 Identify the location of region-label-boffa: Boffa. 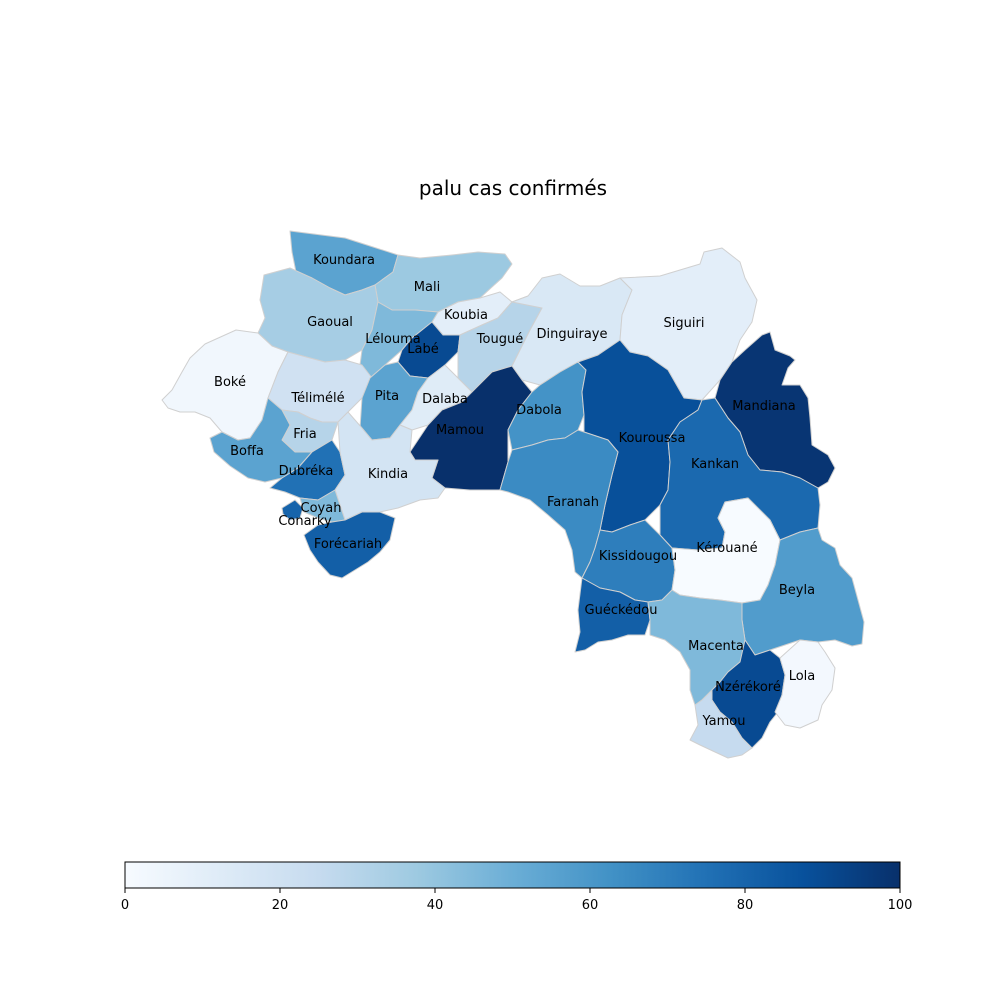
(247, 451).